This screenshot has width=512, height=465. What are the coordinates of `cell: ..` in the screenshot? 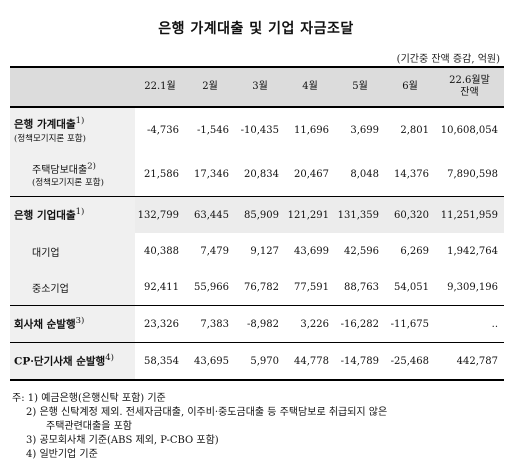 It's located at (469, 324).